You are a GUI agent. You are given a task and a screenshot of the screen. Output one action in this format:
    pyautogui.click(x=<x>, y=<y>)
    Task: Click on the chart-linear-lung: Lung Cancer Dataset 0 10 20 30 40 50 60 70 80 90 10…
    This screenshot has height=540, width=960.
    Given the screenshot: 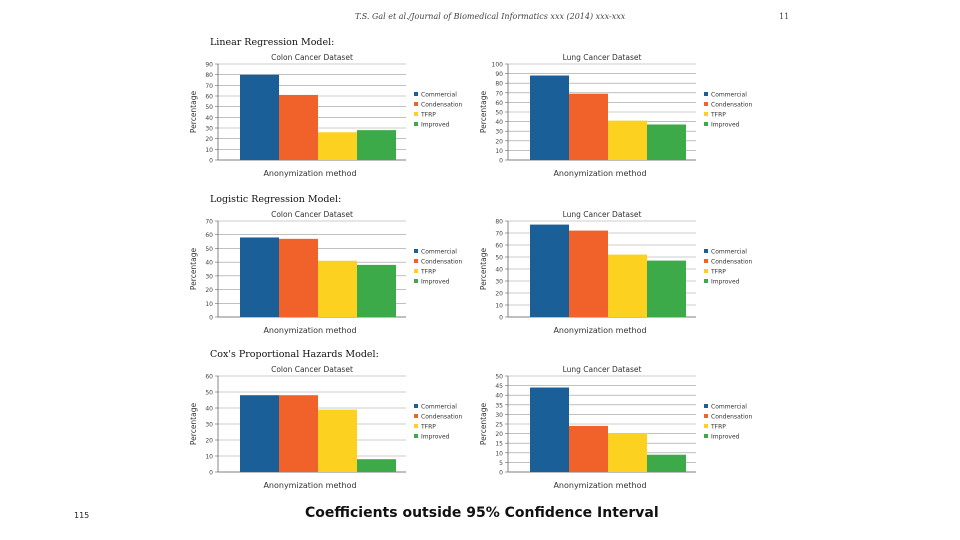 What is the action you would take?
    pyautogui.click(x=615, y=115)
    